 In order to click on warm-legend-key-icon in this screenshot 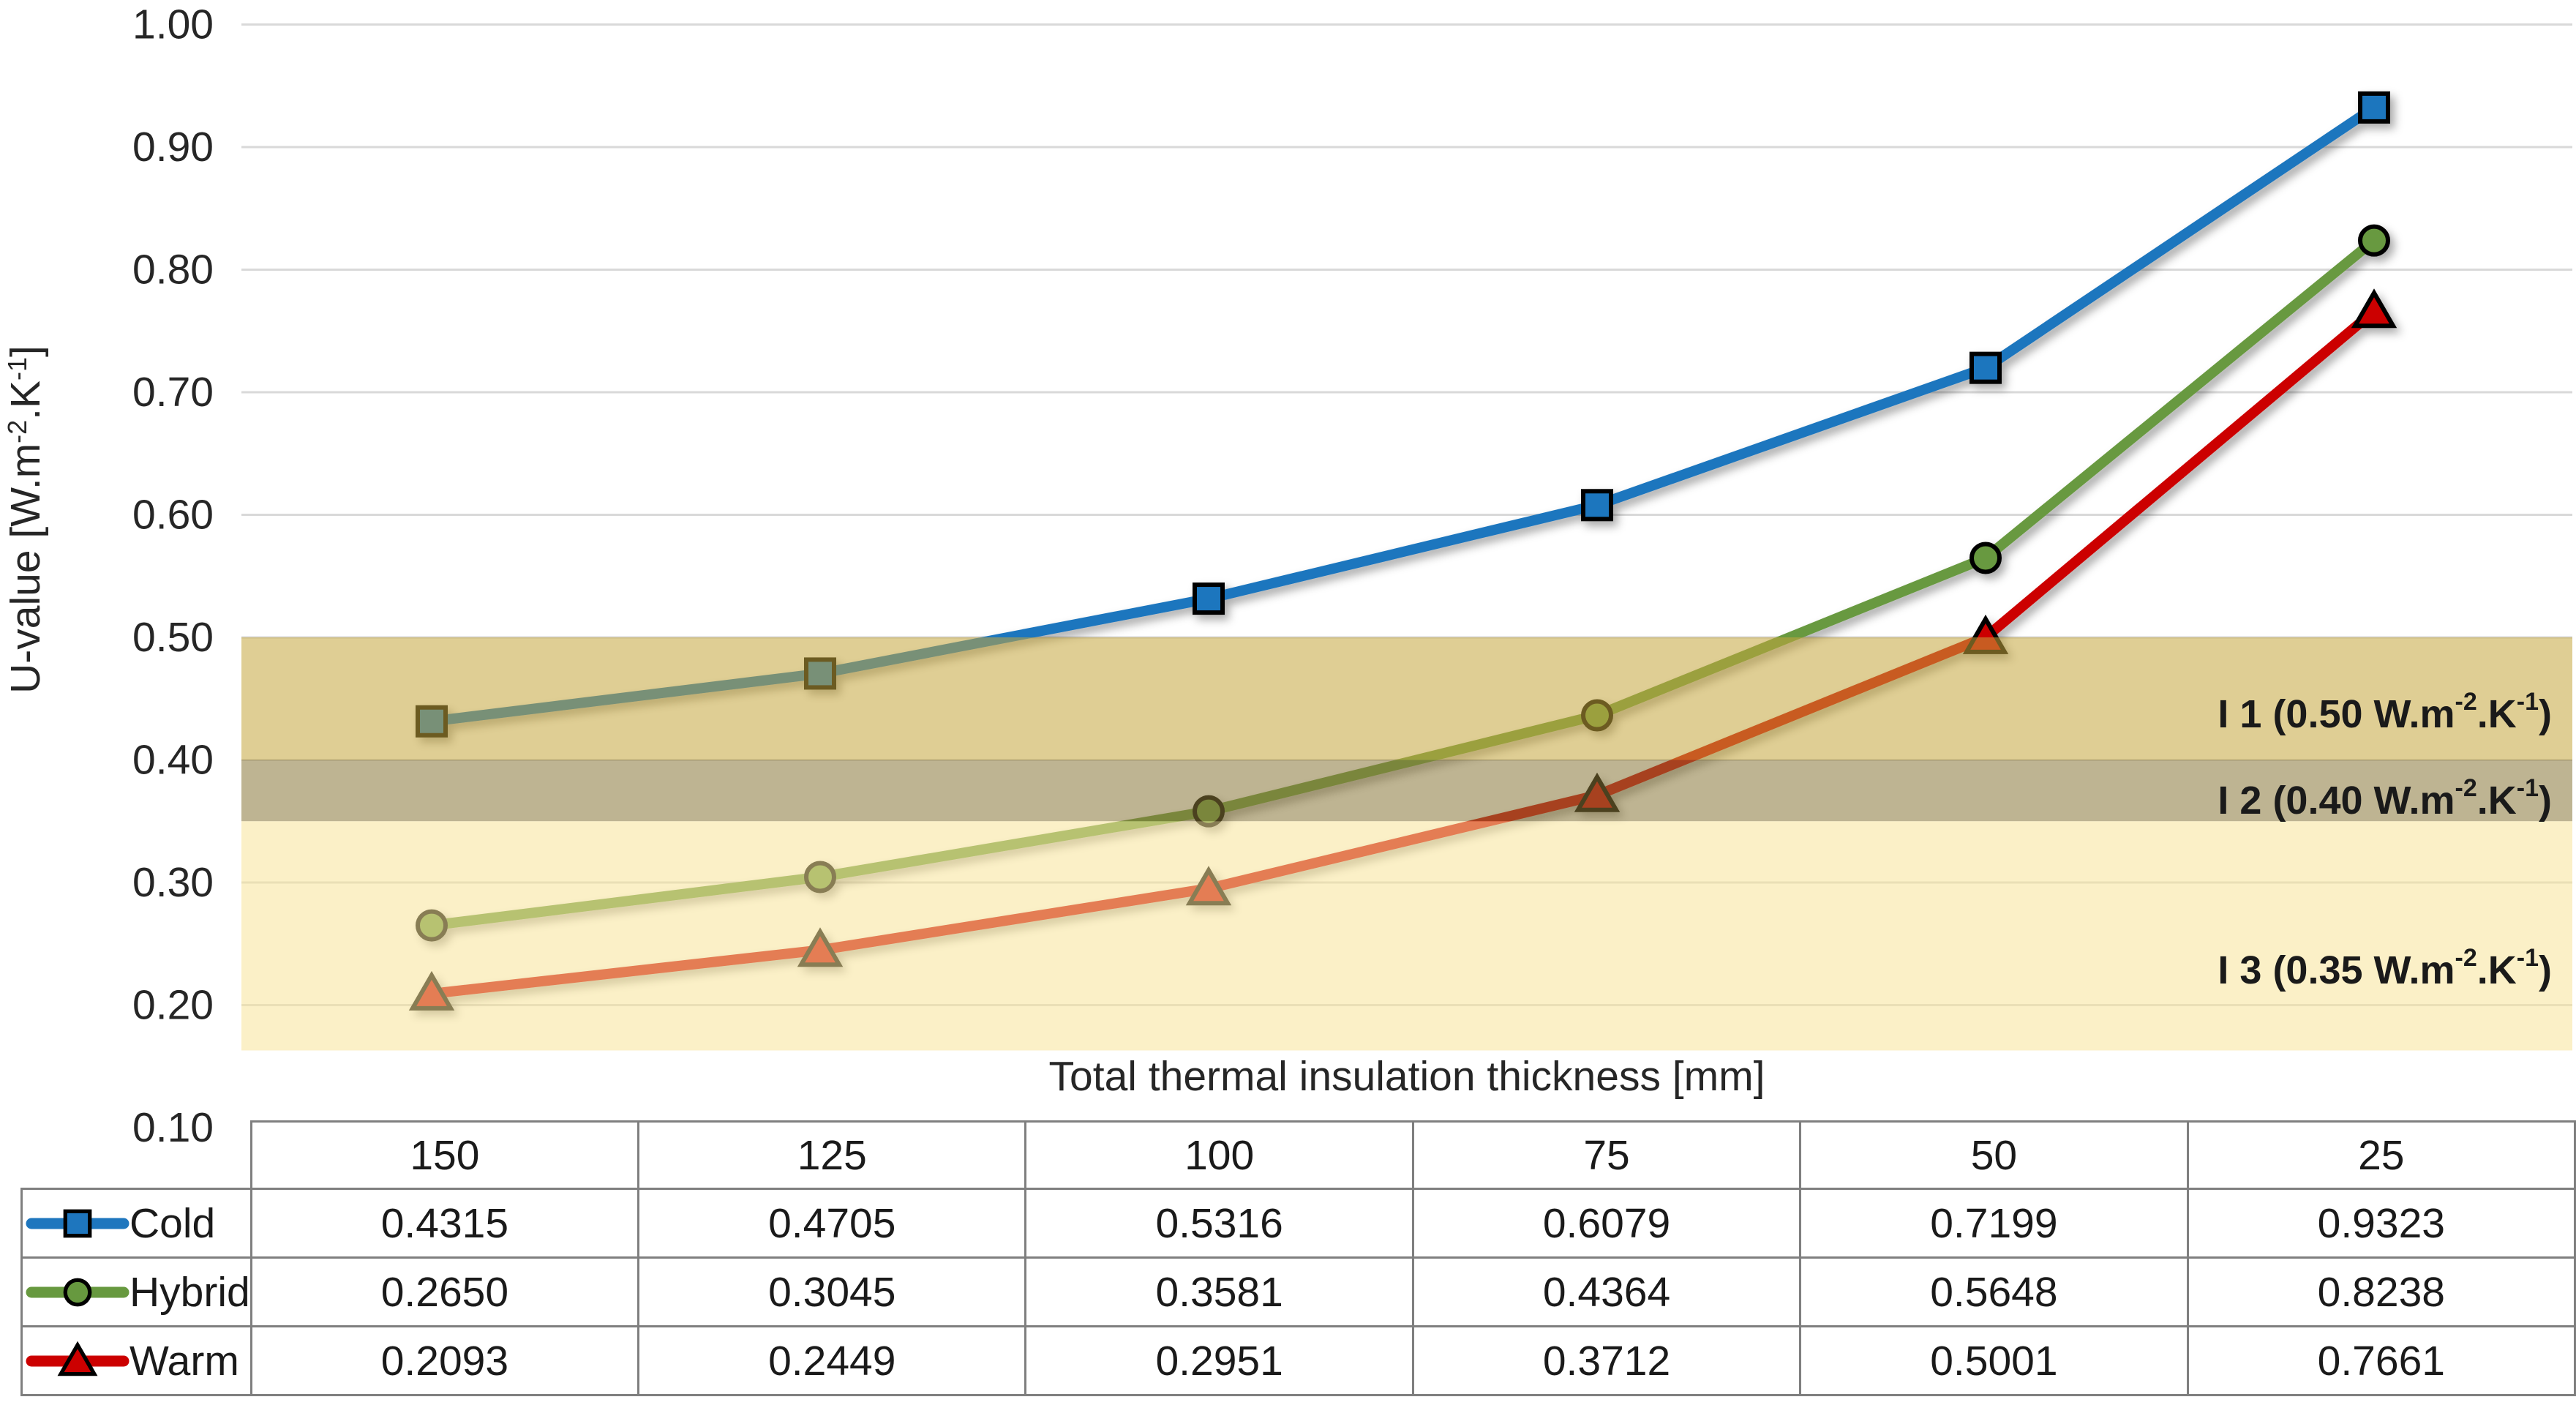, I will do `click(77, 1361)`.